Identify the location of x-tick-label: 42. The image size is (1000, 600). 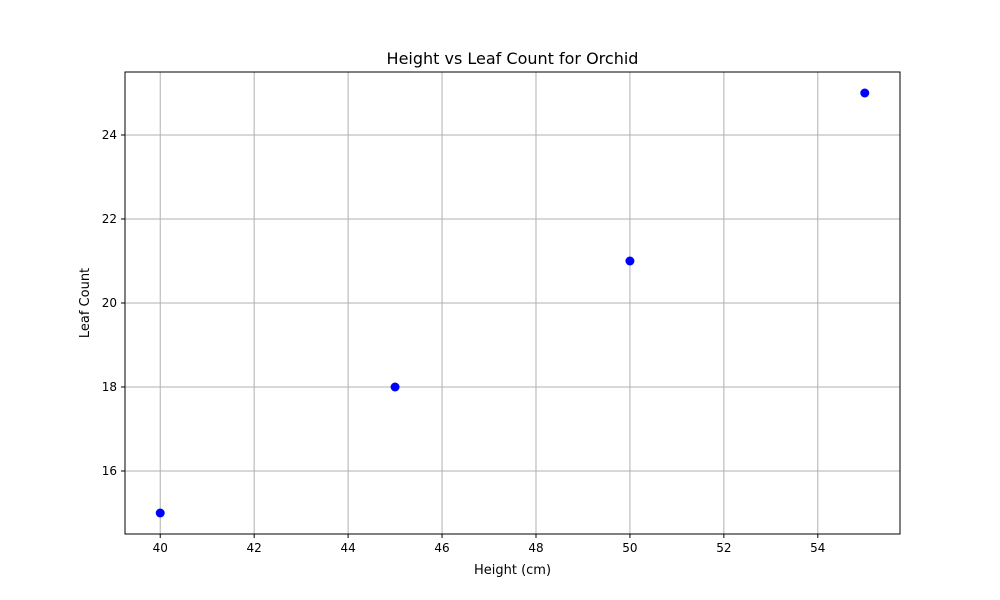
(254, 548).